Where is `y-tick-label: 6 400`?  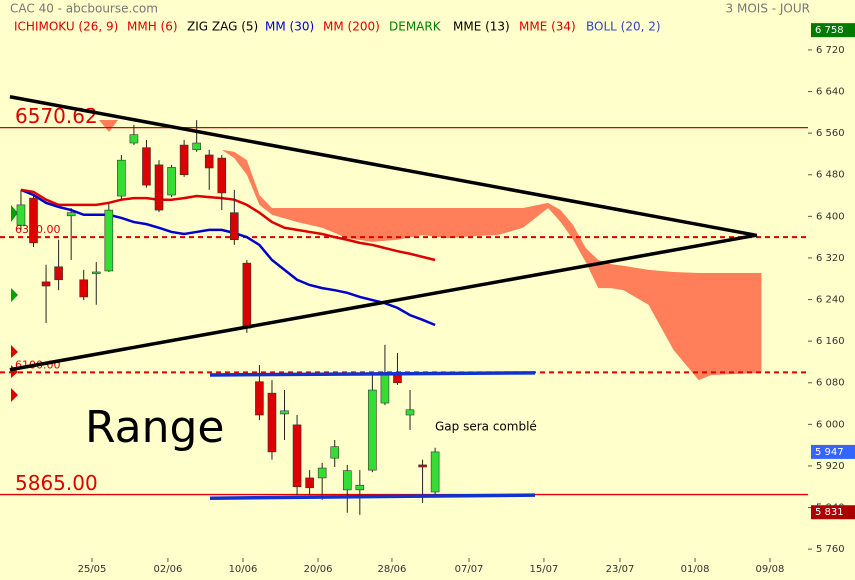
y-tick-label: 6 400 is located at coordinates (830, 216).